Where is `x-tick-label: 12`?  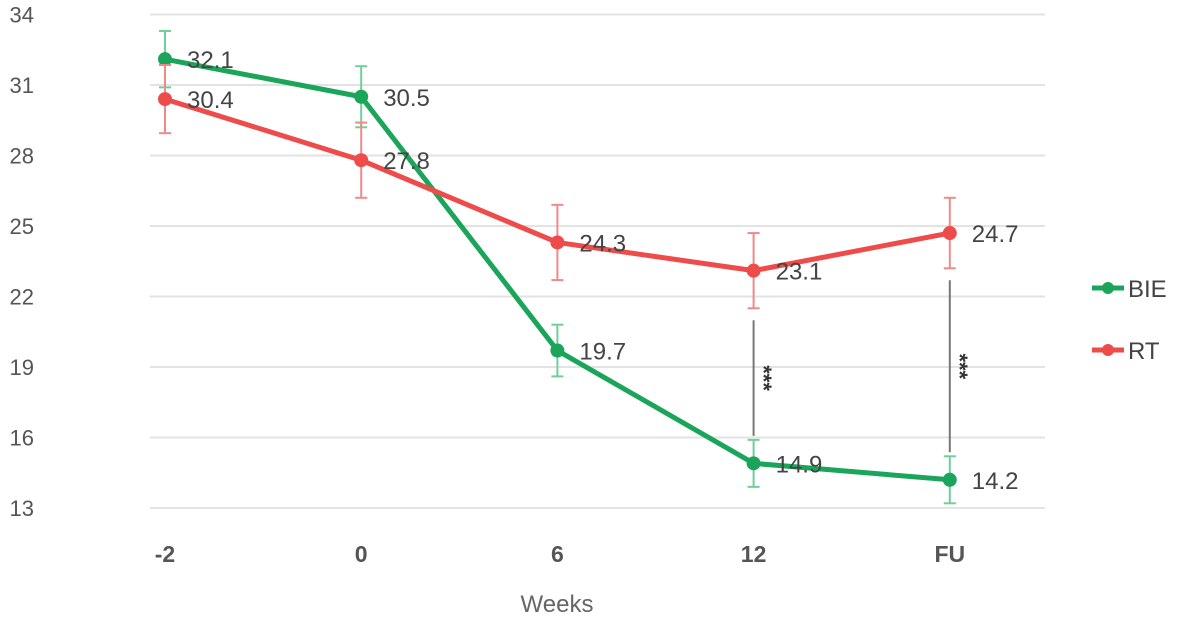 x-tick-label: 12 is located at coordinates (754, 554).